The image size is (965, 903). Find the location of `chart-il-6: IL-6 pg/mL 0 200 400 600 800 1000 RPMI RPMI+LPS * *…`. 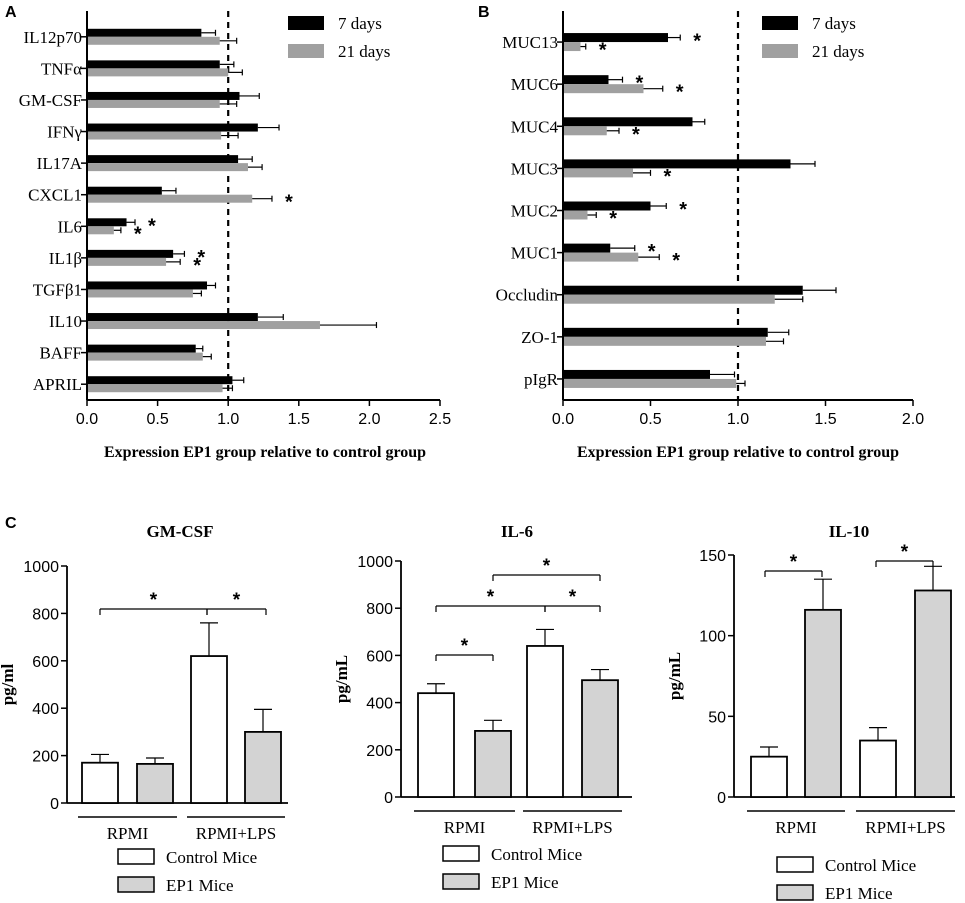

chart-il-6: IL-6 pg/mL 0 200 400 600 800 1000 RPMI RPMI+LPS * *… is located at coordinates (482, 707).